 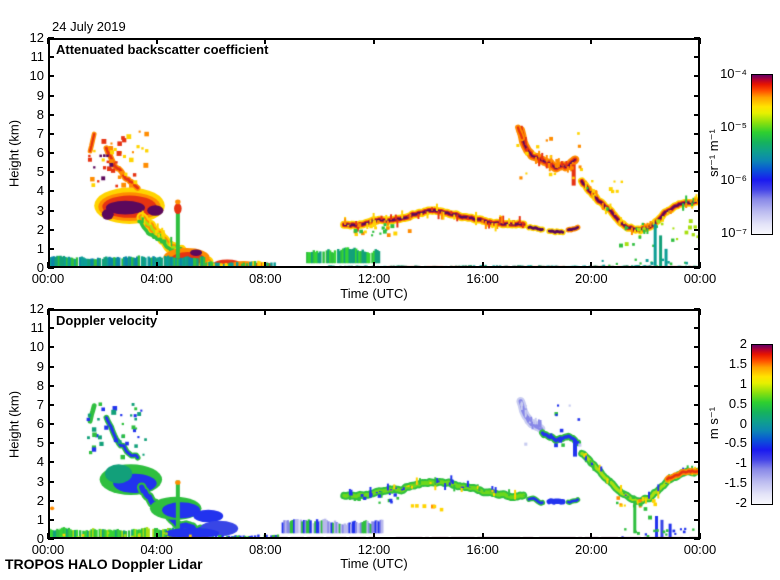 I want to click on colorbar-tick-label: 0.5, so click(x=737, y=403).